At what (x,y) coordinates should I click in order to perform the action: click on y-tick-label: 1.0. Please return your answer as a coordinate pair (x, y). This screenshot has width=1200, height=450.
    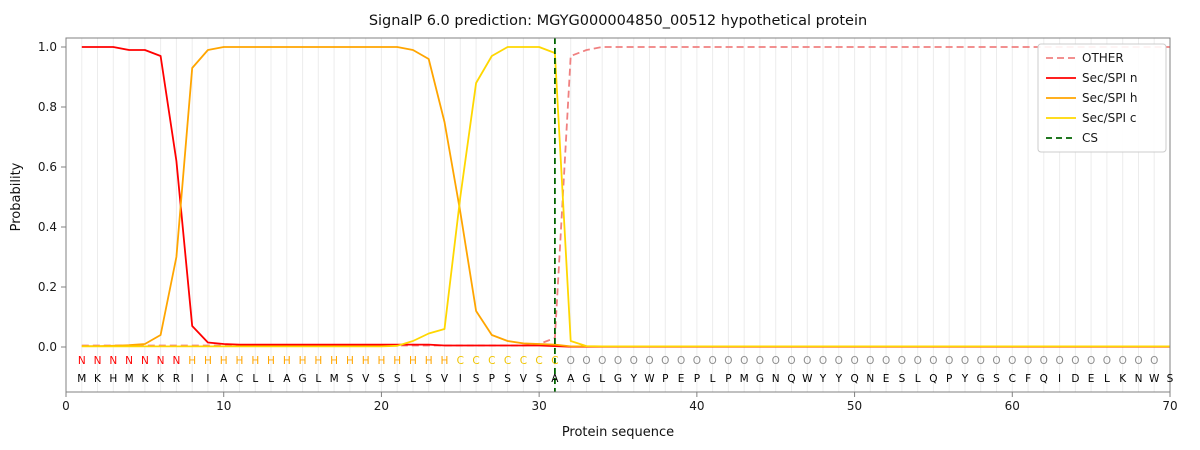
    Looking at the image, I should click on (47, 47).